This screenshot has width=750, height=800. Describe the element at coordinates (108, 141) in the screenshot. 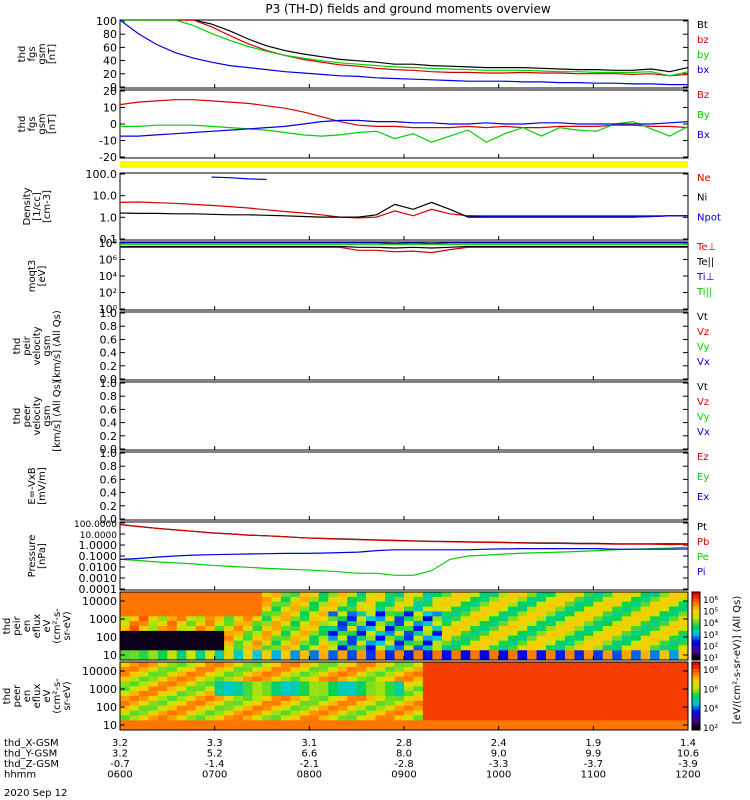

I see `y-tick-label: -10` at that location.